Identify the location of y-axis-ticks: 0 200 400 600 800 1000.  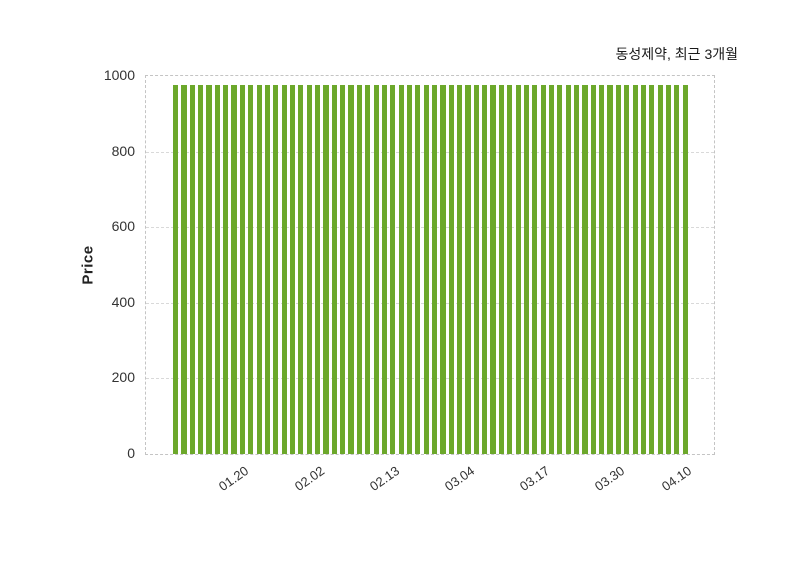
(67, 264).